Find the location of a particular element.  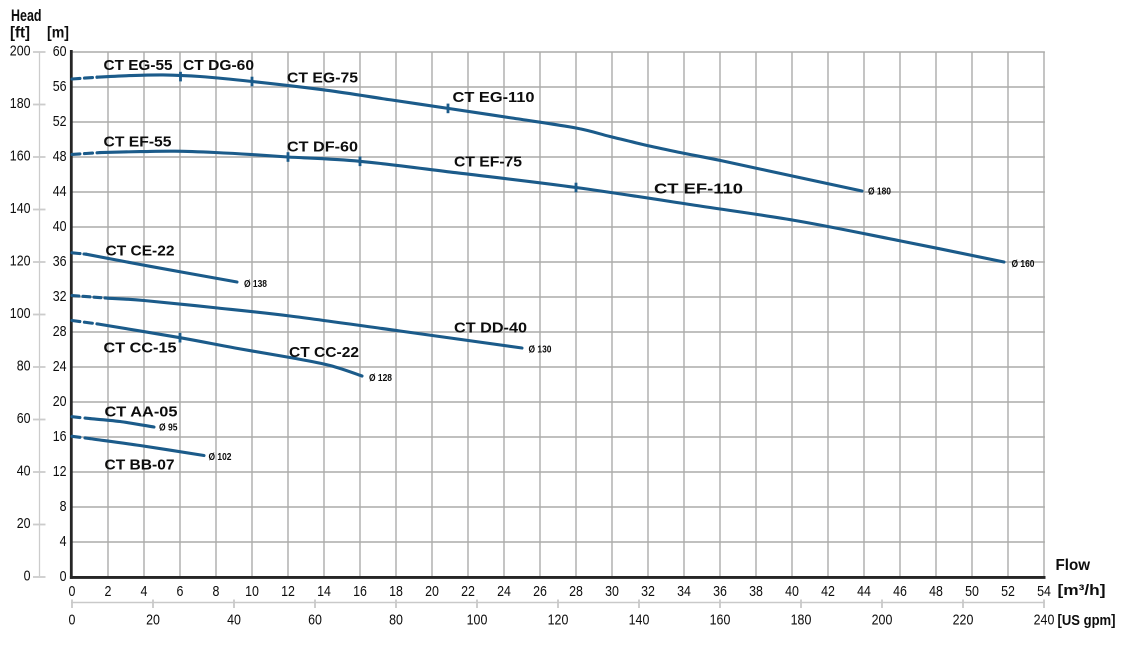

svg-text: CT CC-15 is located at coordinates (140, 348).